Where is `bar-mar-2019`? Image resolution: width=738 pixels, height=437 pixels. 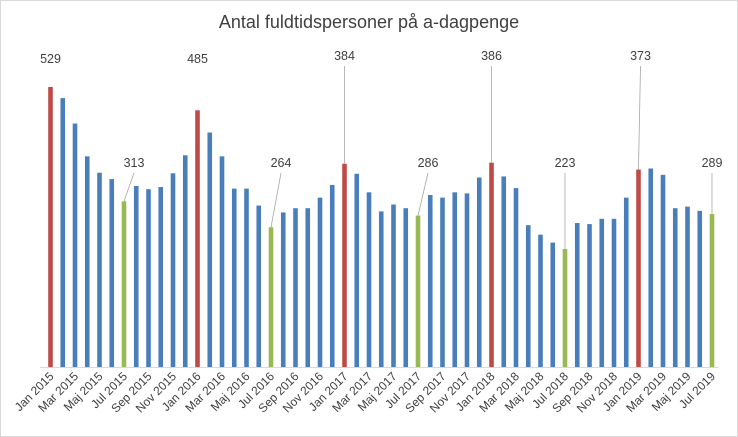
bar-mar-2019 is located at coordinates (663, 270).